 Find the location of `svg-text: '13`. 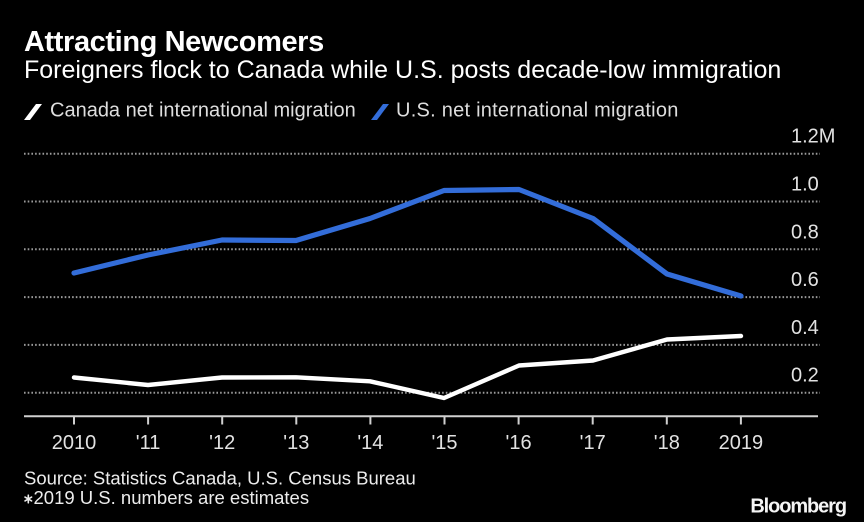

svg-text: '13 is located at coordinates (296, 443).